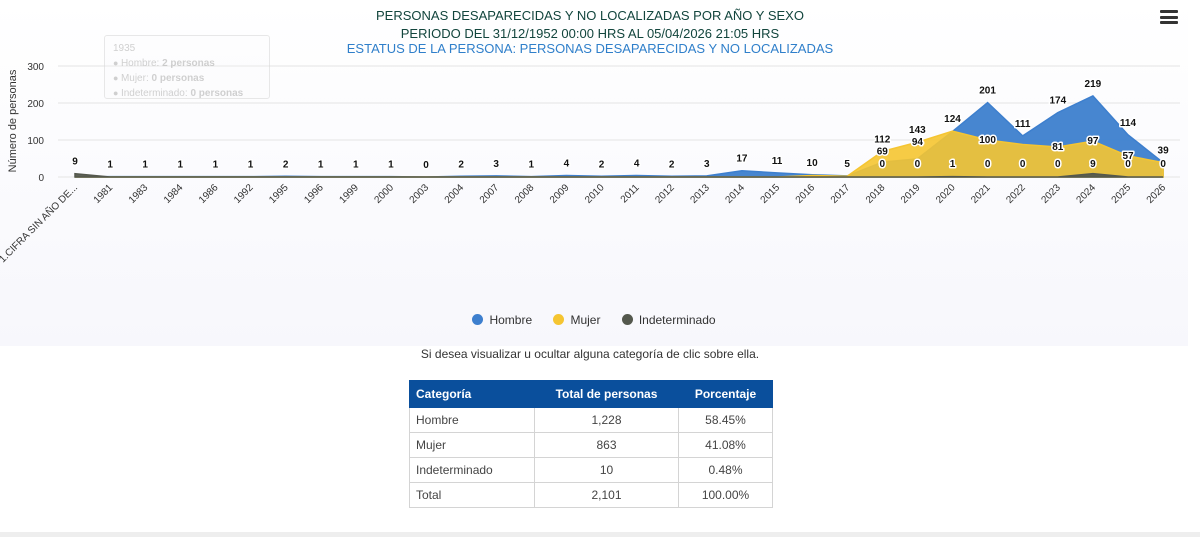  I want to click on tooltip-value: 2 personas, so click(188, 63).